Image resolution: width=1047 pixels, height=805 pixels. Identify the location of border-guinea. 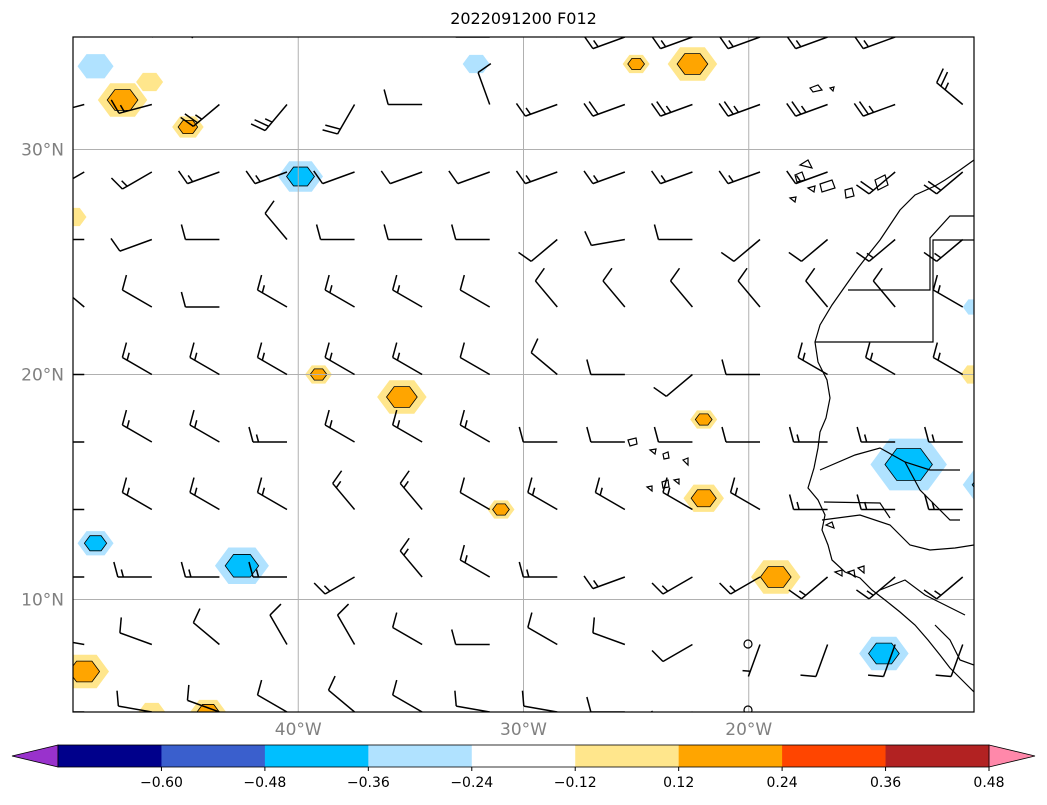
(897, 532).